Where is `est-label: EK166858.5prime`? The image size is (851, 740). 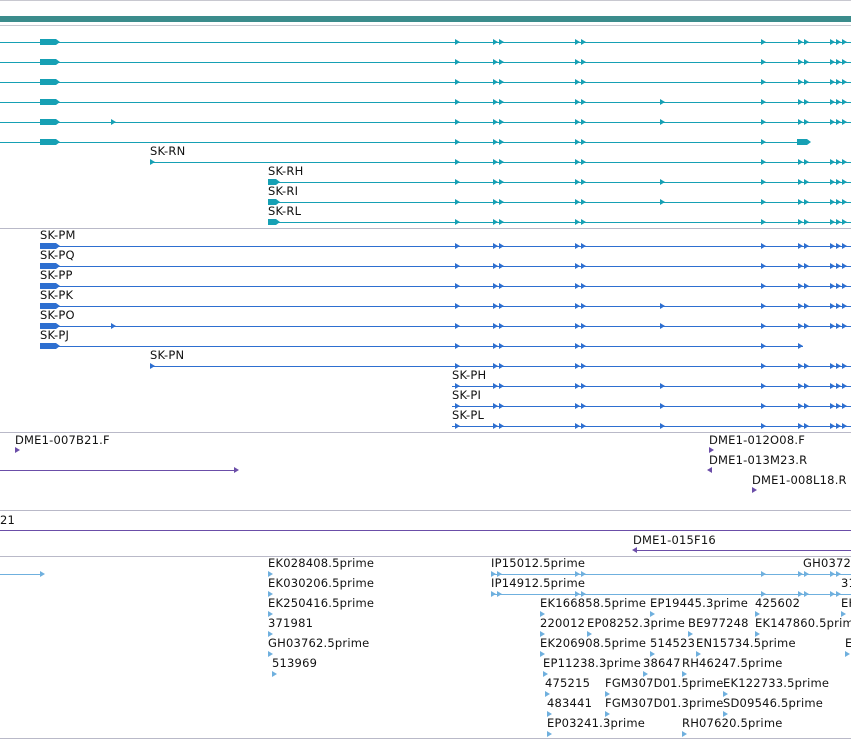 est-label: EK166858.5prime is located at coordinates (593, 603).